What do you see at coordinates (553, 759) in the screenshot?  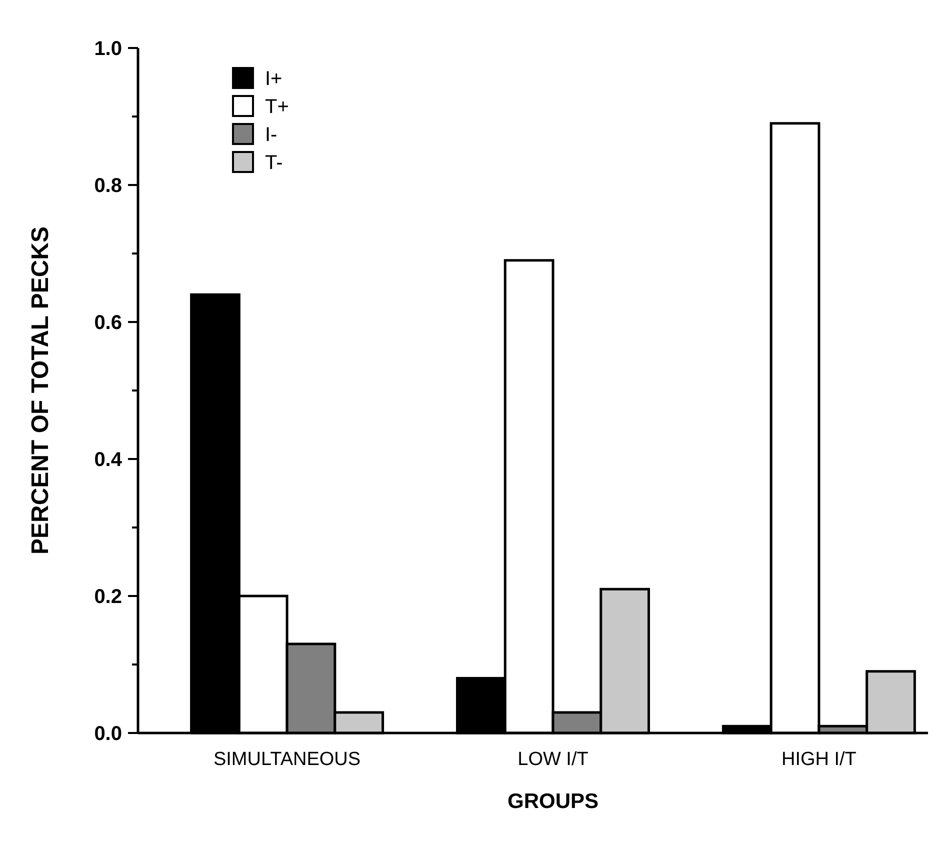 I see `x-tick-label: LOW I/T` at bounding box center [553, 759].